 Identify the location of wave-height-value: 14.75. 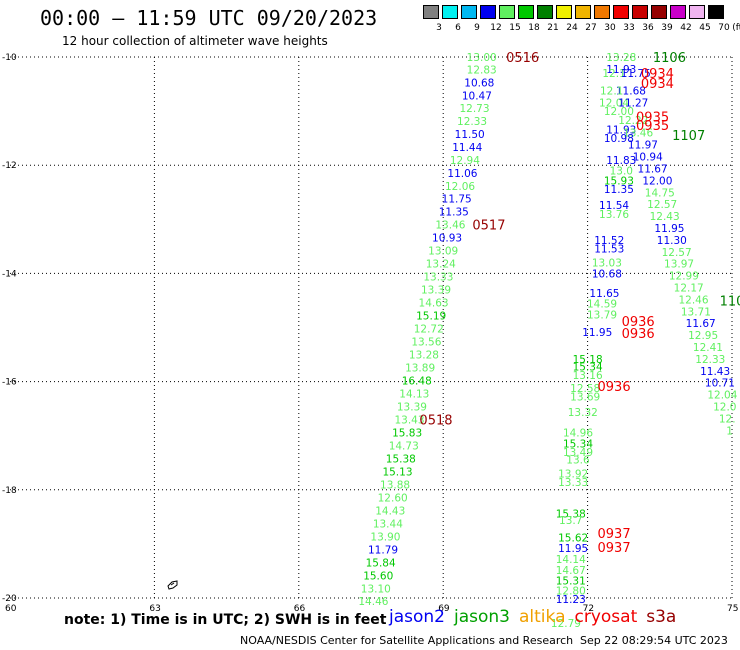
(660, 193).